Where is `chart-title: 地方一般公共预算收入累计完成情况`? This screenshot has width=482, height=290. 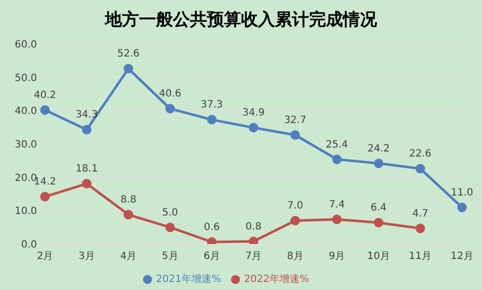 chart-title: 地方一般公共预算收入累计完成情况 is located at coordinates (241, 20).